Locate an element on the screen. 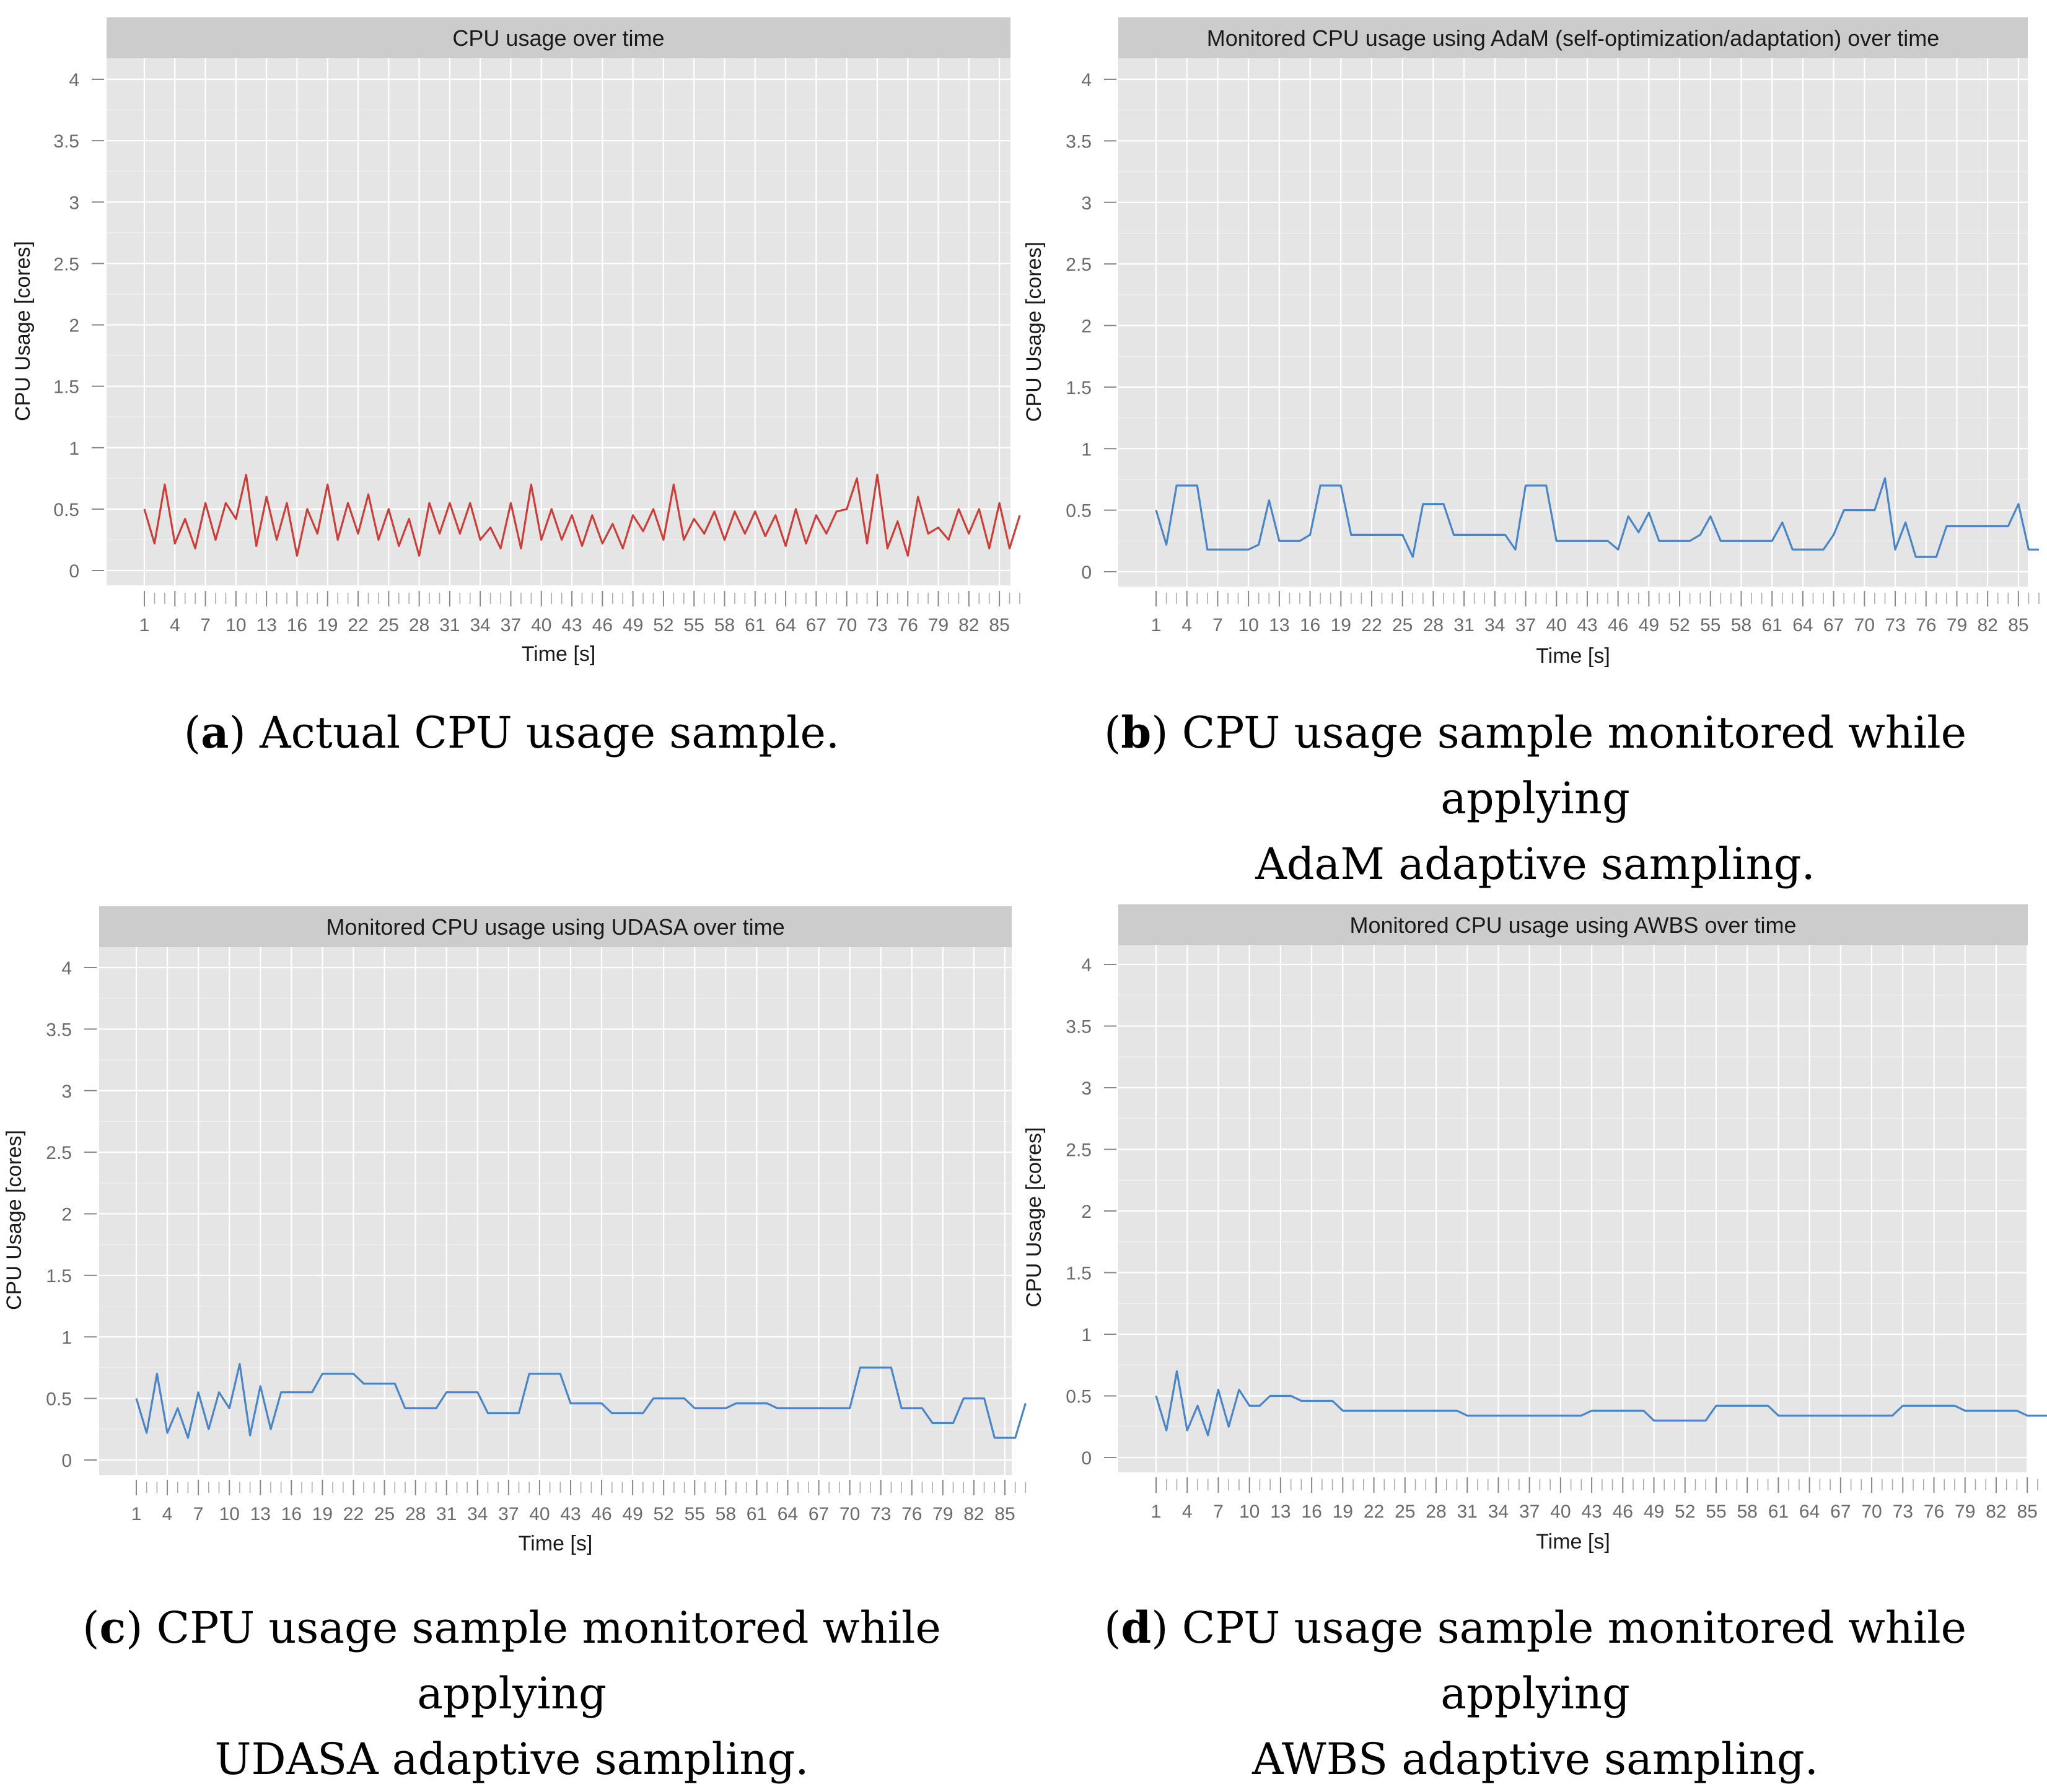 This screenshot has width=2047, height=1792. x-tick-label: 52 is located at coordinates (664, 1514).